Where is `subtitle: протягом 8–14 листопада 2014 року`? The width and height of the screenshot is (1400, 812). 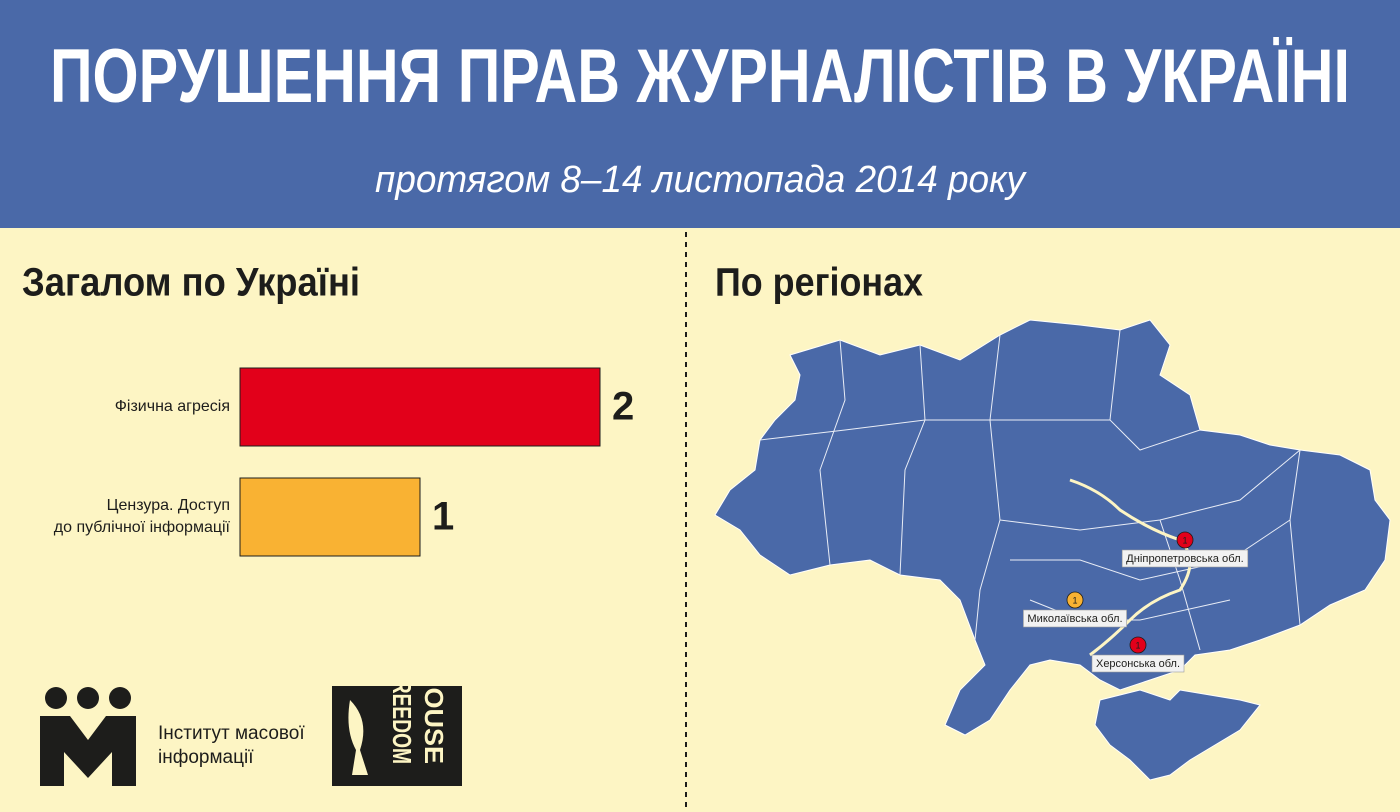 subtitle: протягом 8–14 листопада 2014 року is located at coordinates (701, 180).